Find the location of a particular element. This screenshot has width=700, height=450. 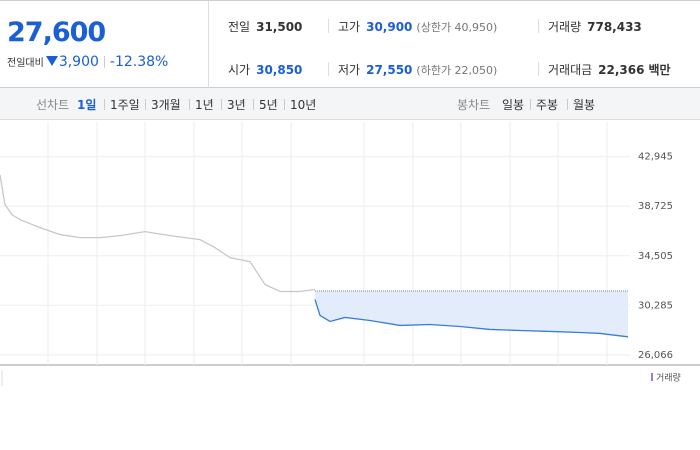

area-fill is located at coordinates (471, 314).